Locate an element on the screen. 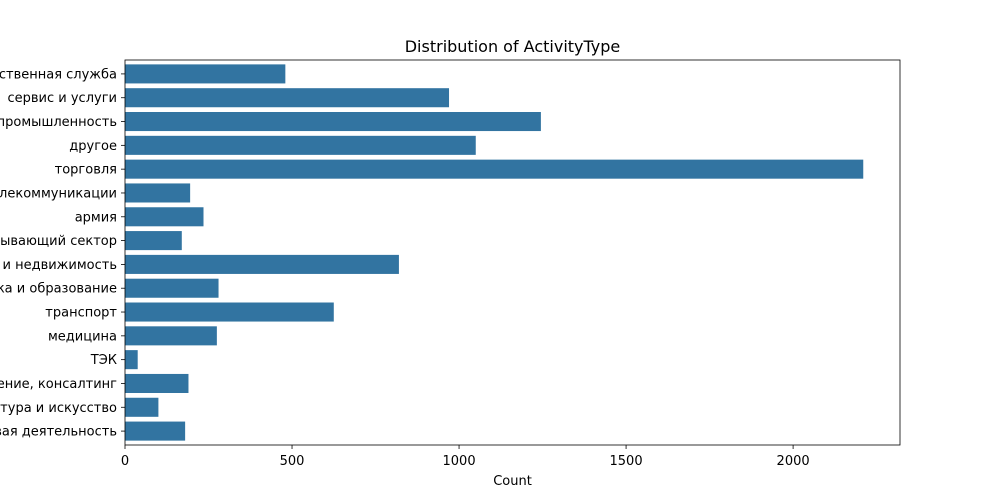  category-label: наука и образование is located at coordinates (58, 289).